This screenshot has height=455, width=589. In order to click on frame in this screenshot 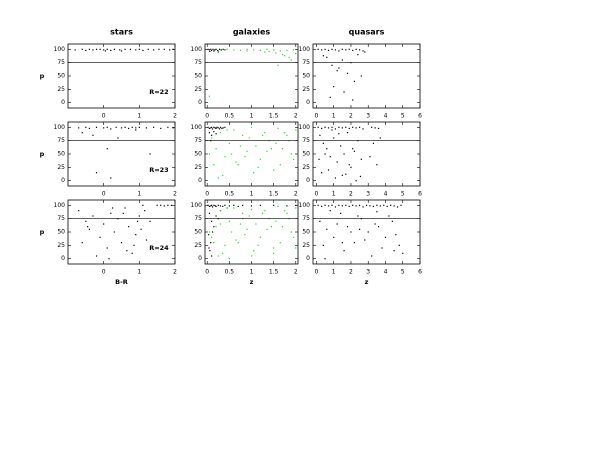, I will do `click(251, 76)`.